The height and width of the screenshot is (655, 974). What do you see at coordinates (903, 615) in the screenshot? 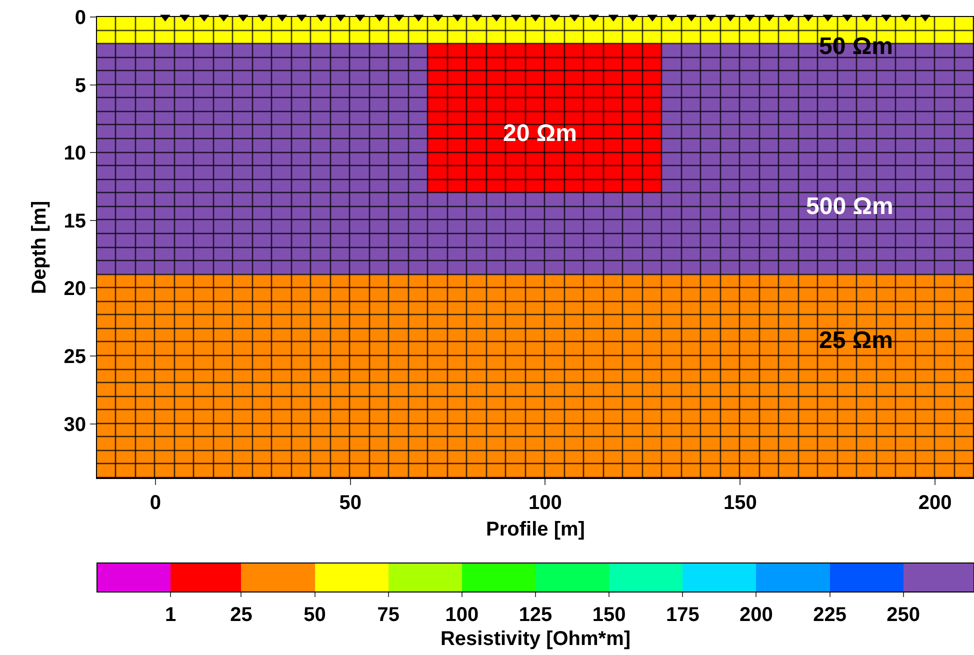
I see `color-bar-label: 250` at bounding box center [903, 615].